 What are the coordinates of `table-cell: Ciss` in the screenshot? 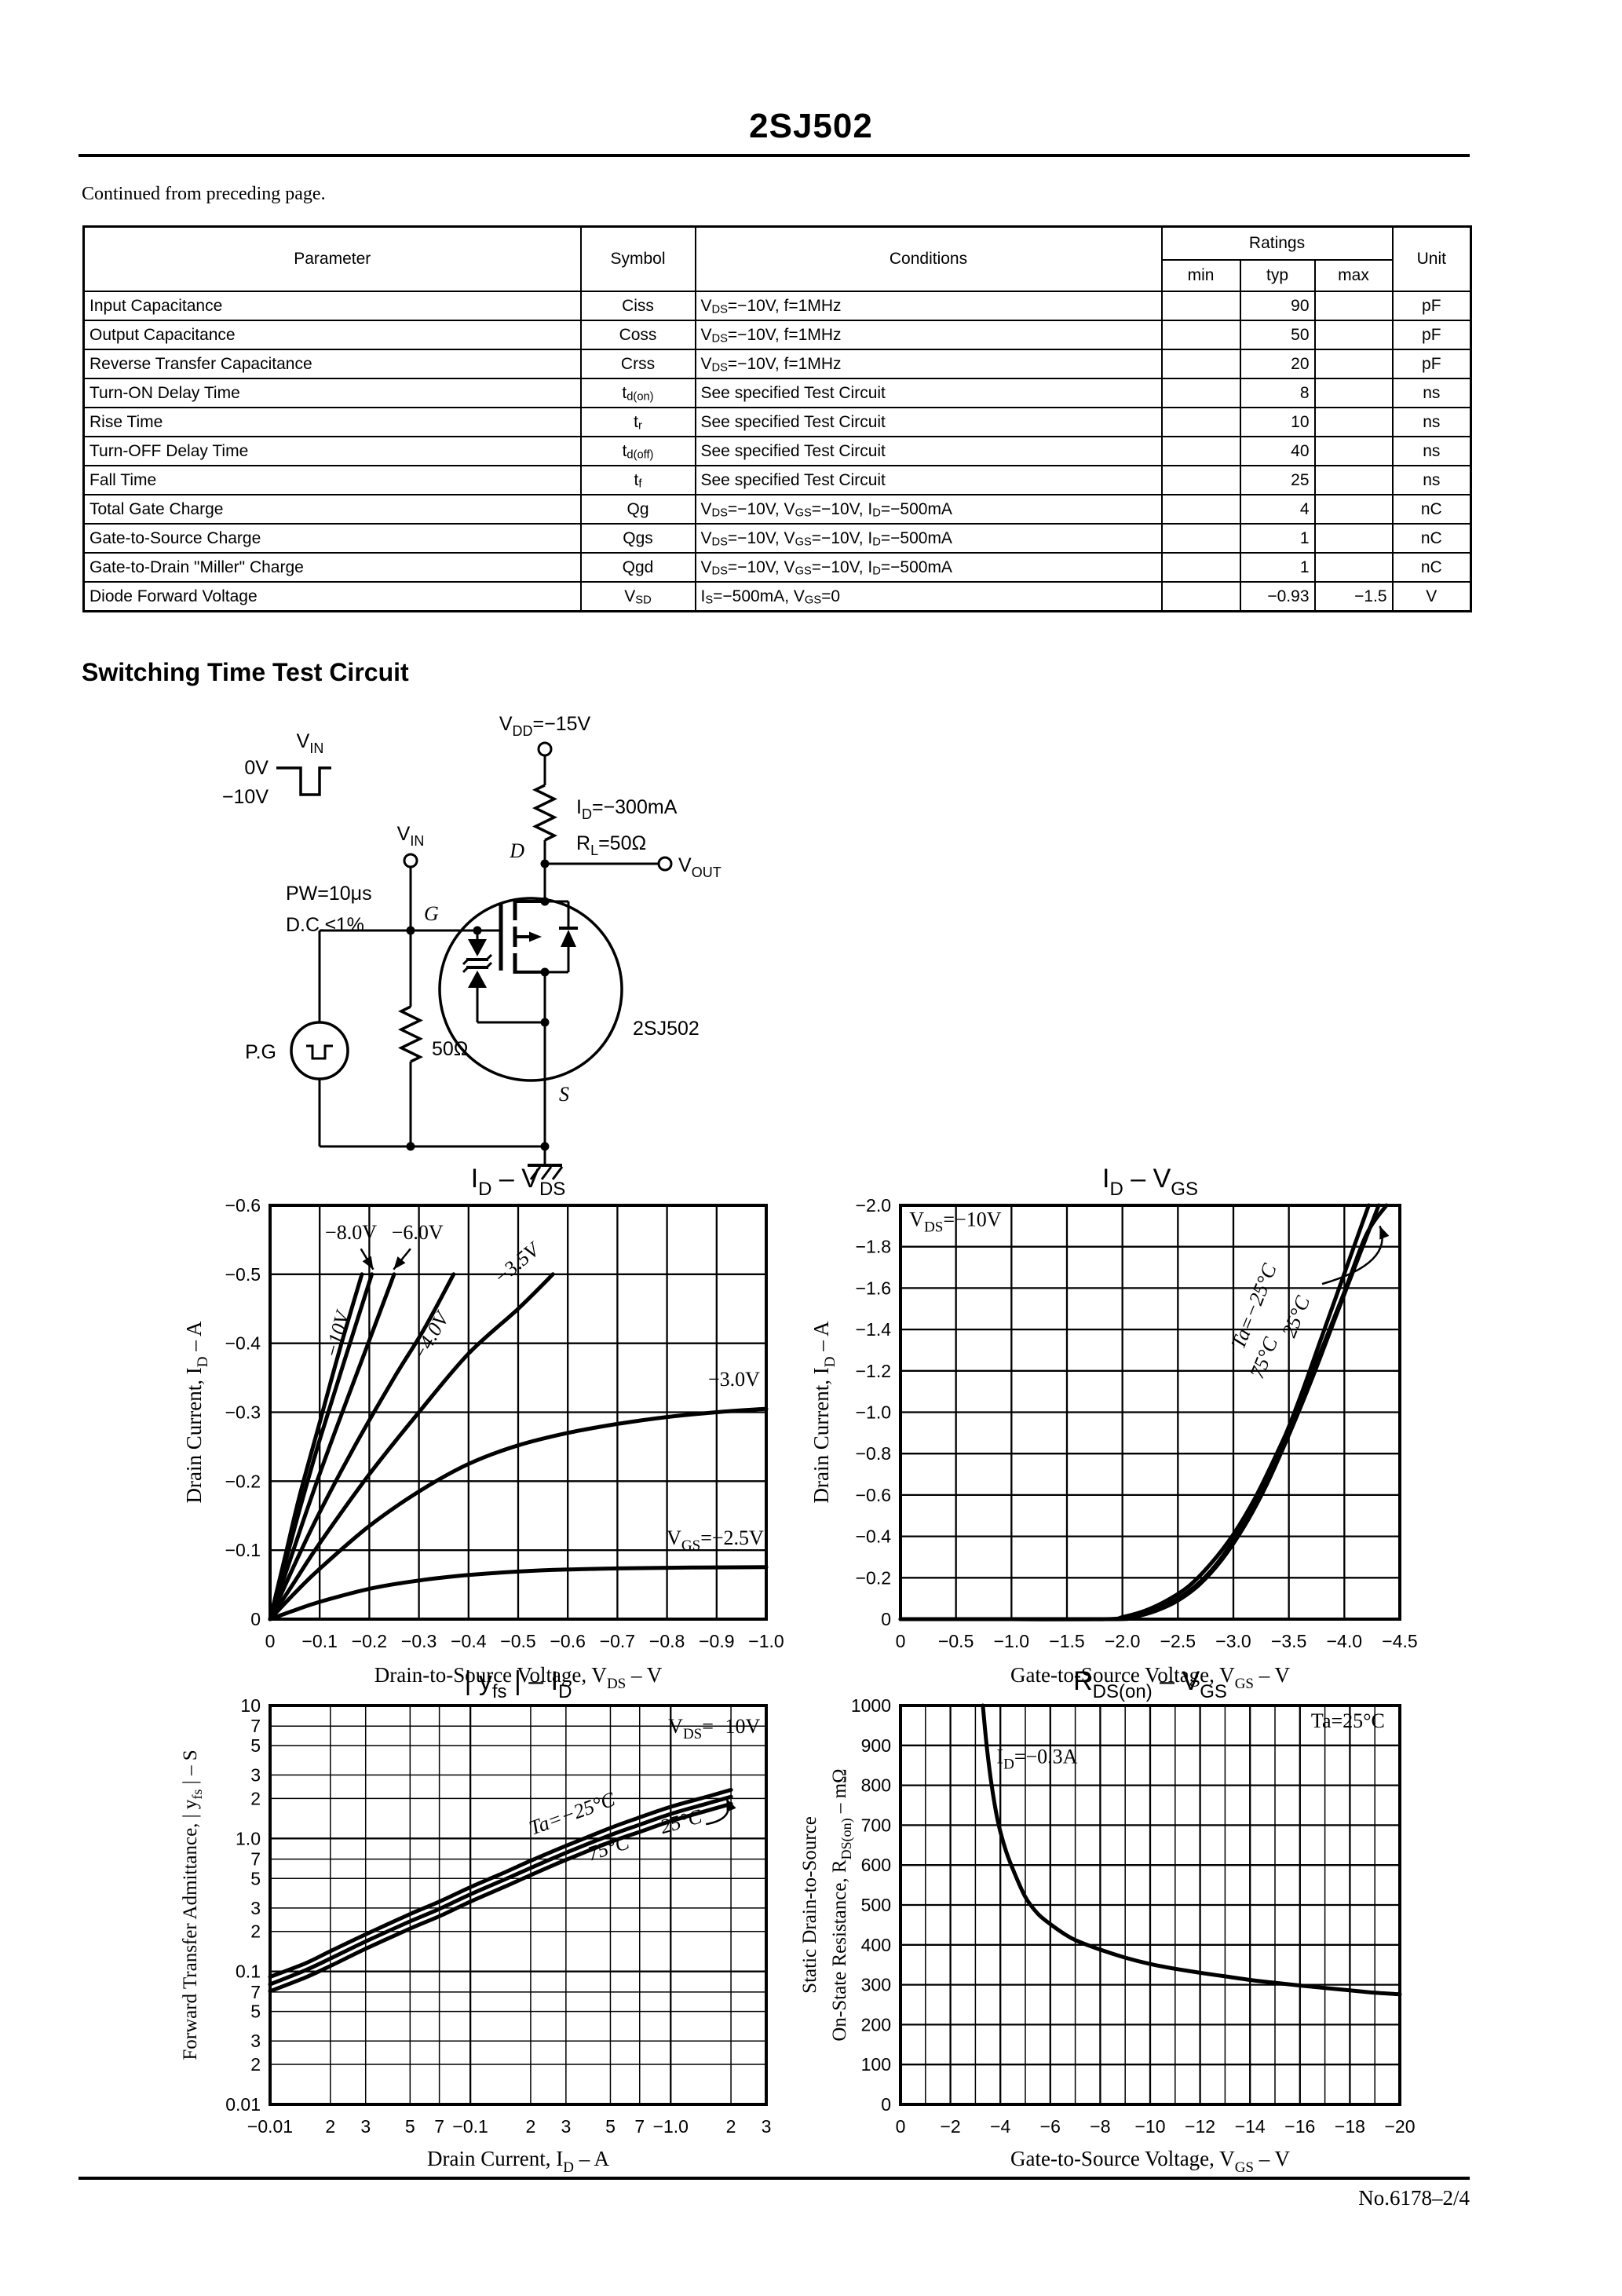 It's located at (637, 306).